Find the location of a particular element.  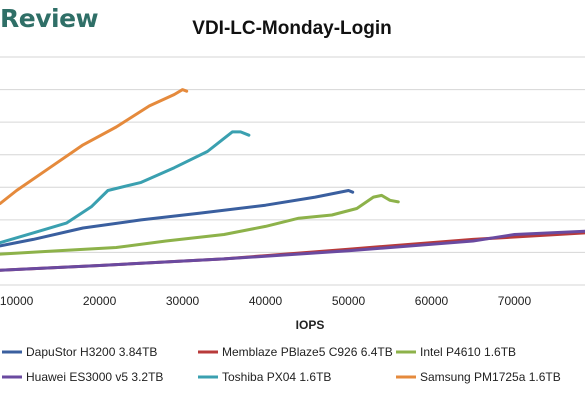

chart-title: VDI-LC-Monday-Login is located at coordinates (291, 28).